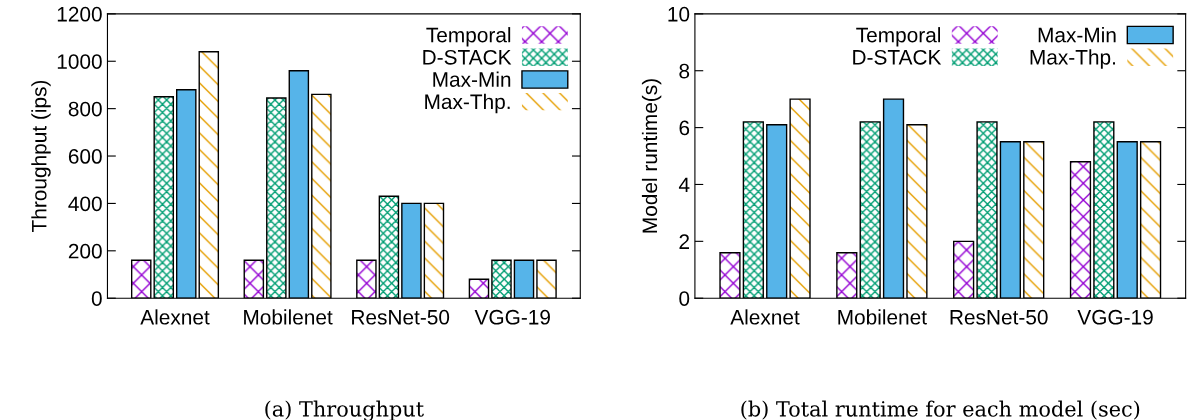 This screenshot has height=420, width=1194. I want to click on y-tick-label: 10, so click(679, 14).